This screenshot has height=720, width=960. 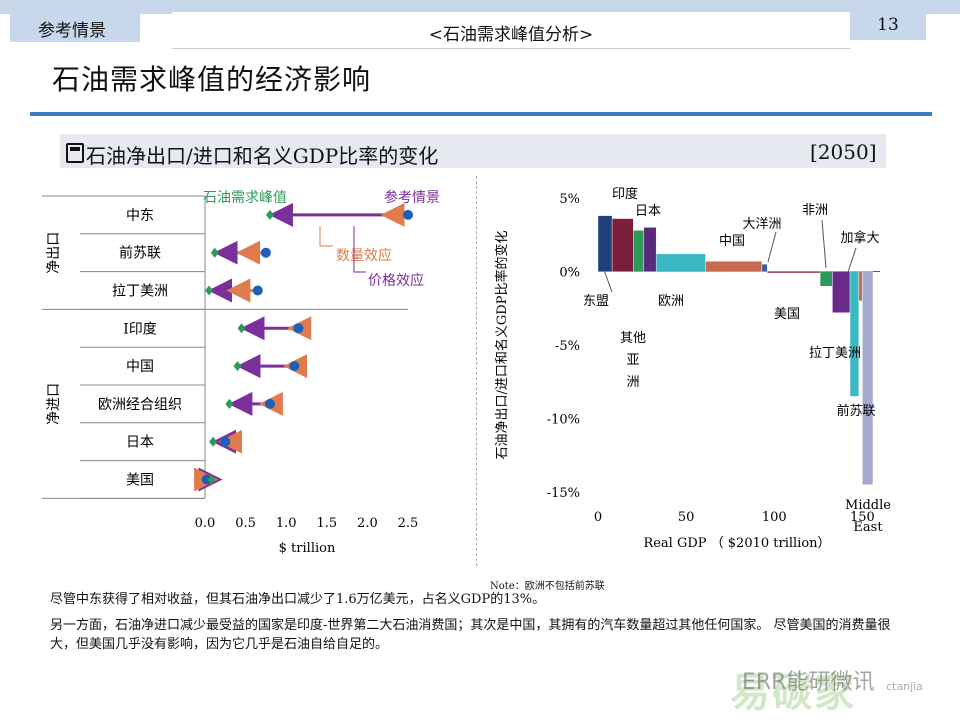 What do you see at coordinates (605, 243) in the screenshot?
I see `bar-东盟` at bounding box center [605, 243].